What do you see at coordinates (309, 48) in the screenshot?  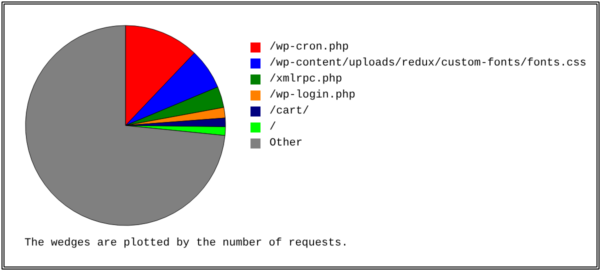 I see `legend-label: /wp-cron.php` at bounding box center [309, 48].